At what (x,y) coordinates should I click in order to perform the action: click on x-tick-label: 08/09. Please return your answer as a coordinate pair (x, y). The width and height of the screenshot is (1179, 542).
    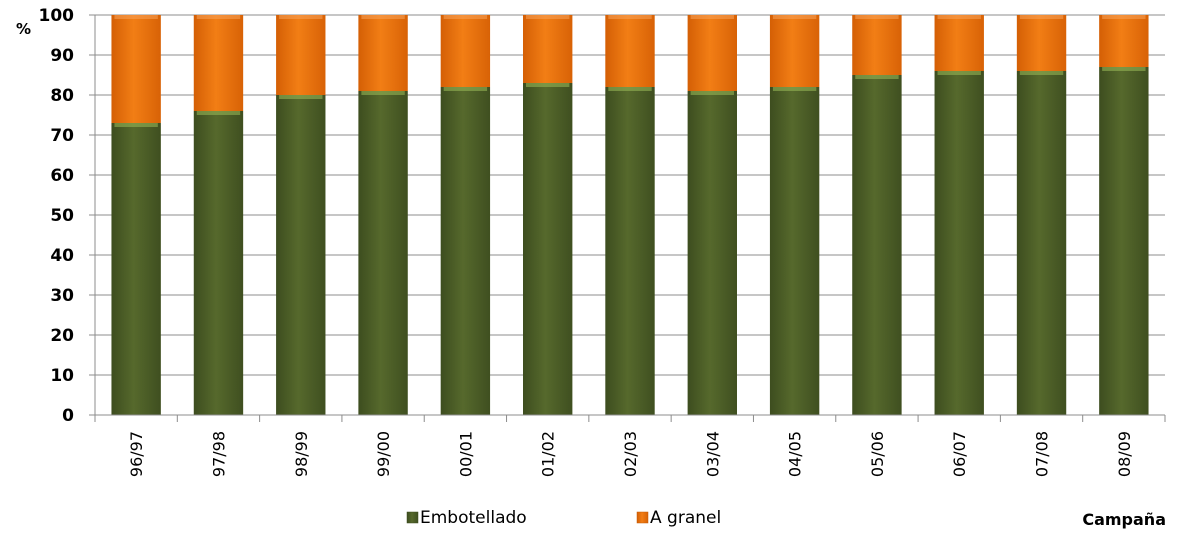
    Looking at the image, I should click on (1124, 454).